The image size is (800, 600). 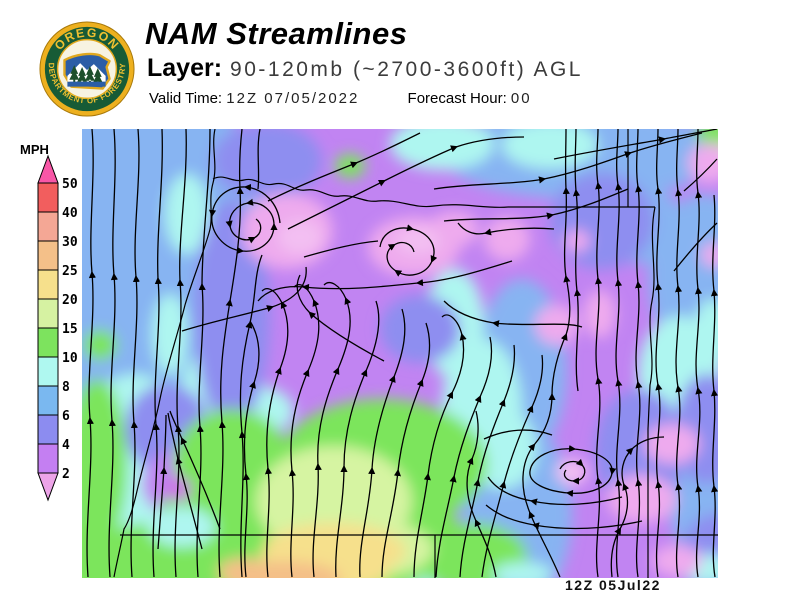 I want to click on svg-text: 25, so click(x=70, y=271).